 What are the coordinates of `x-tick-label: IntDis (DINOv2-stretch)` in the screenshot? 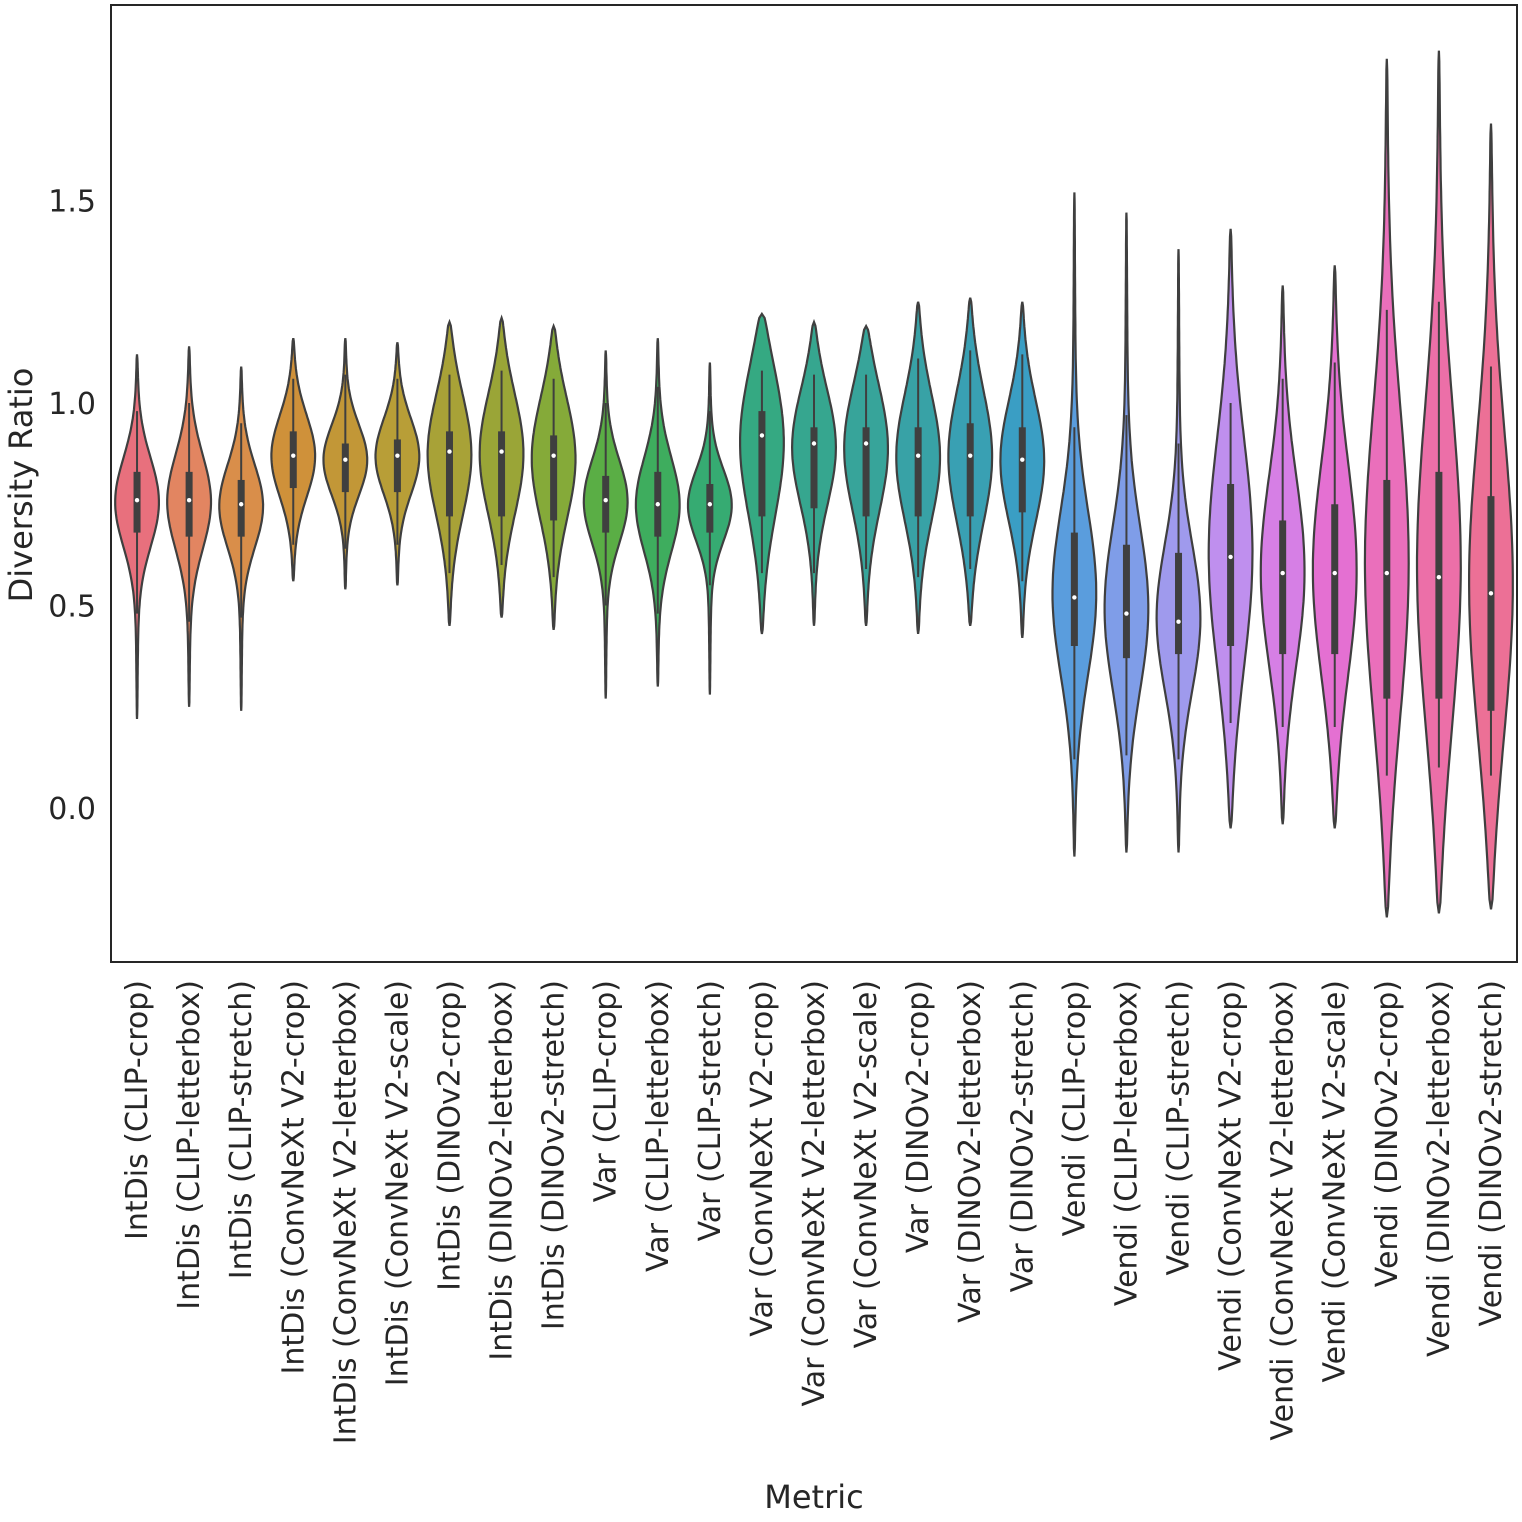 It's located at (554, 1155).